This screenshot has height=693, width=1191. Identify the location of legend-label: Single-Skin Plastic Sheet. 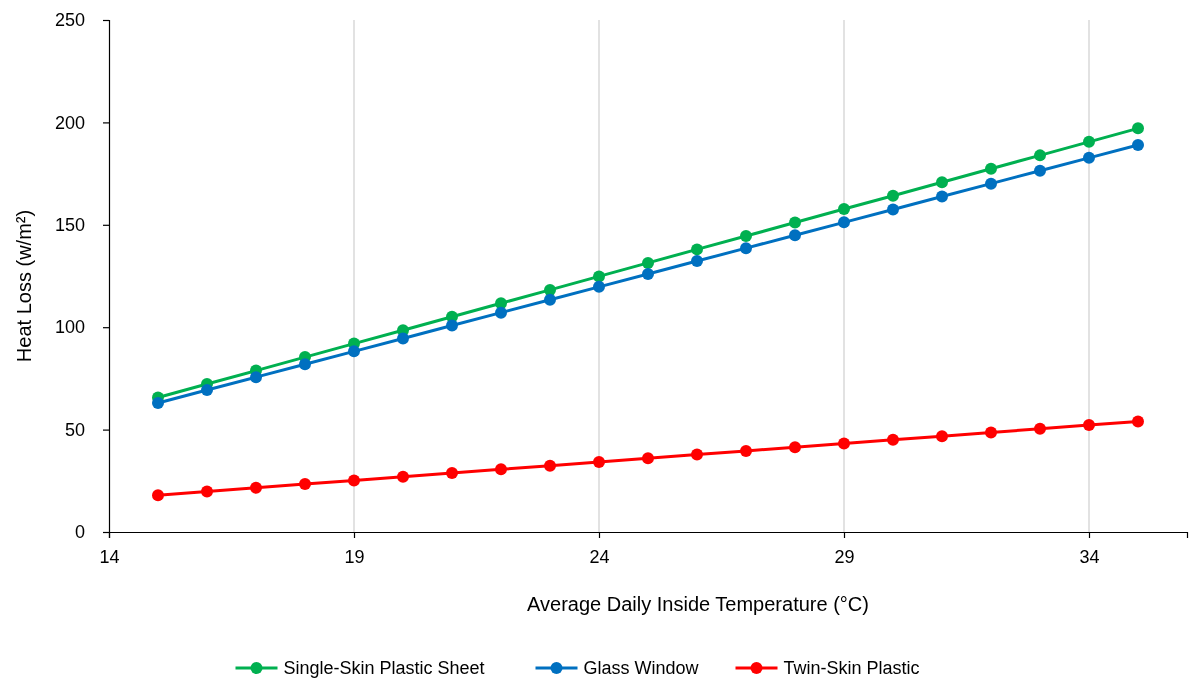
(384, 668).